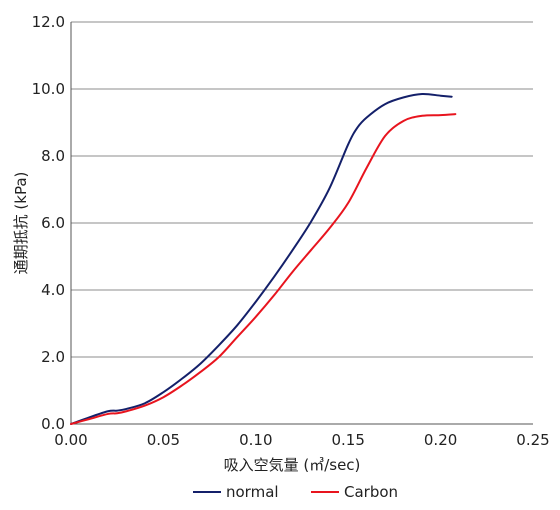 The image size is (560, 510). What do you see at coordinates (295, 492) in the screenshot?
I see `legend: normal Carbon` at bounding box center [295, 492].